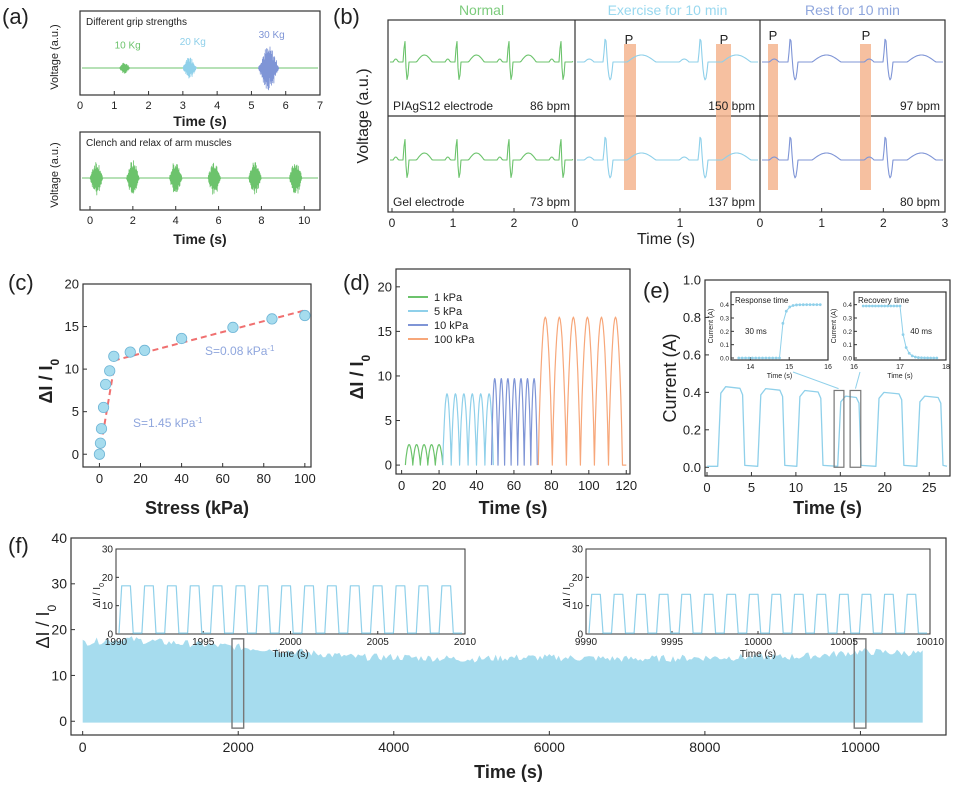 The height and width of the screenshot is (788, 960). I want to click on a2-x-tick-label: 0, so click(90, 221).